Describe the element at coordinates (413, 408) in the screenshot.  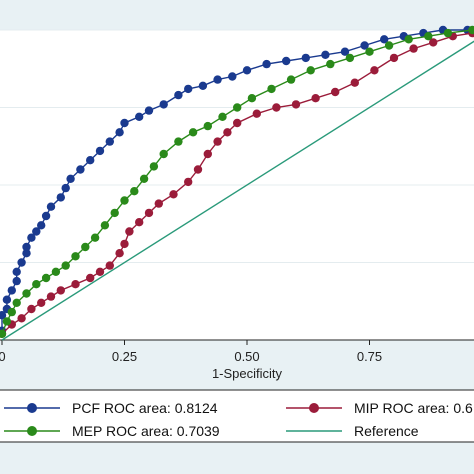
I see `mip-legend-label: MIP ROC area: 0.6` at that location.